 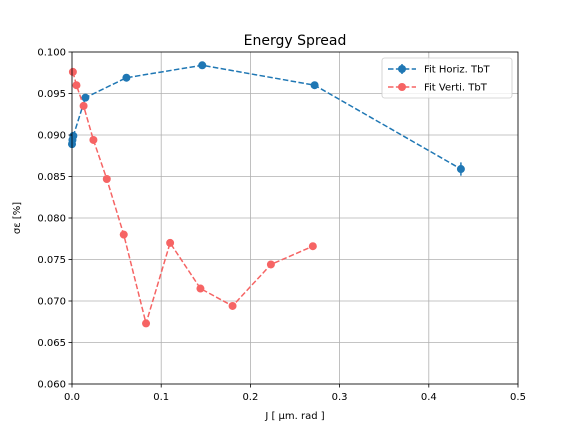 What do you see at coordinates (161, 397) in the screenshot?
I see `x-tick-label: 0.1` at bounding box center [161, 397].